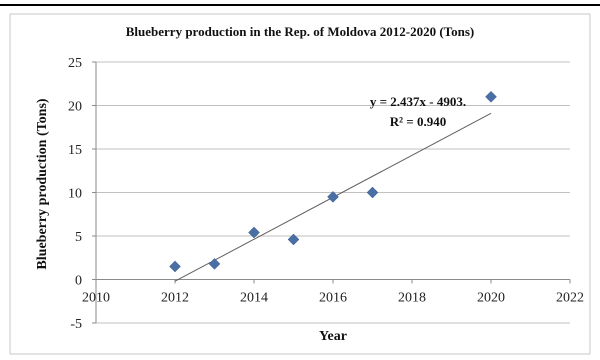 The width and height of the screenshot is (600, 360). Describe the element at coordinates (76, 324) in the screenshot. I see `y-tick-label: -5` at that location.